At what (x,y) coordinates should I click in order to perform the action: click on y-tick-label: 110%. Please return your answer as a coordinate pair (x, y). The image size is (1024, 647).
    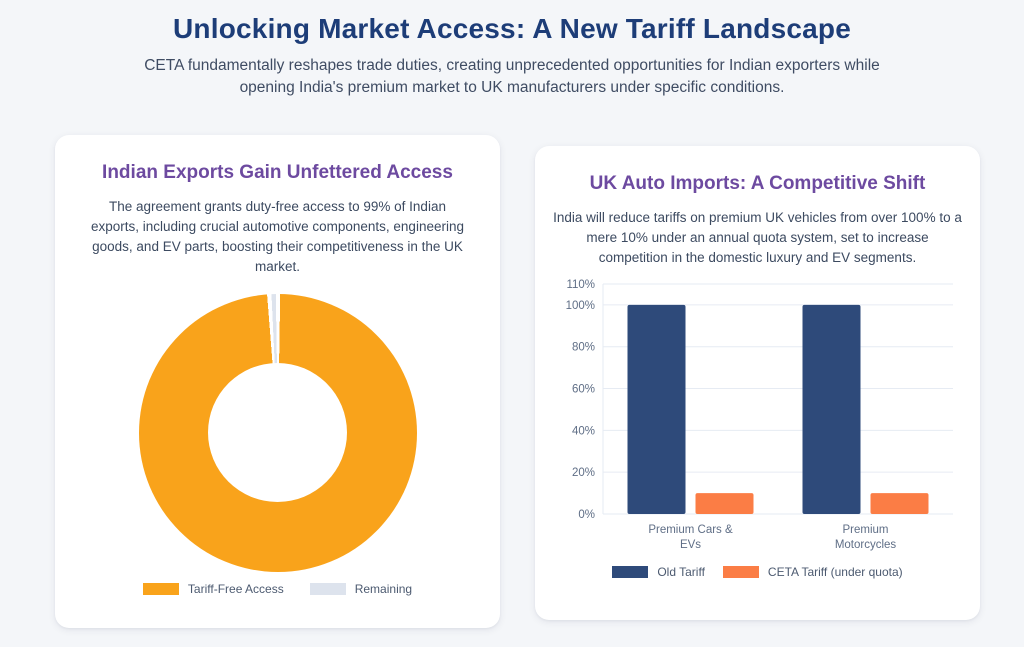
    Looking at the image, I should click on (580, 285).